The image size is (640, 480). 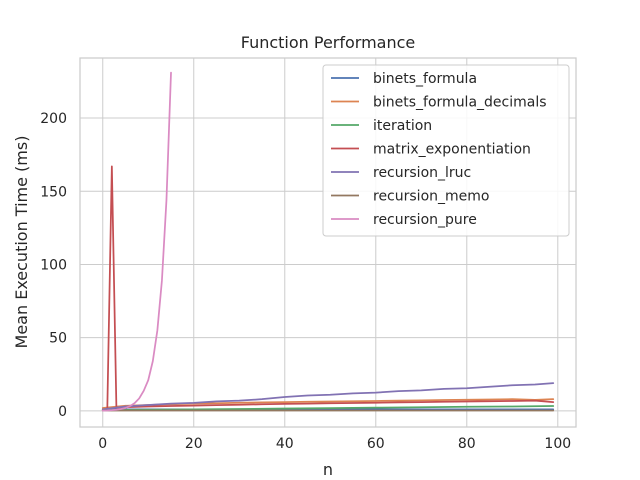 What do you see at coordinates (557, 444) in the screenshot?
I see `x-tick-label: 100` at bounding box center [557, 444].